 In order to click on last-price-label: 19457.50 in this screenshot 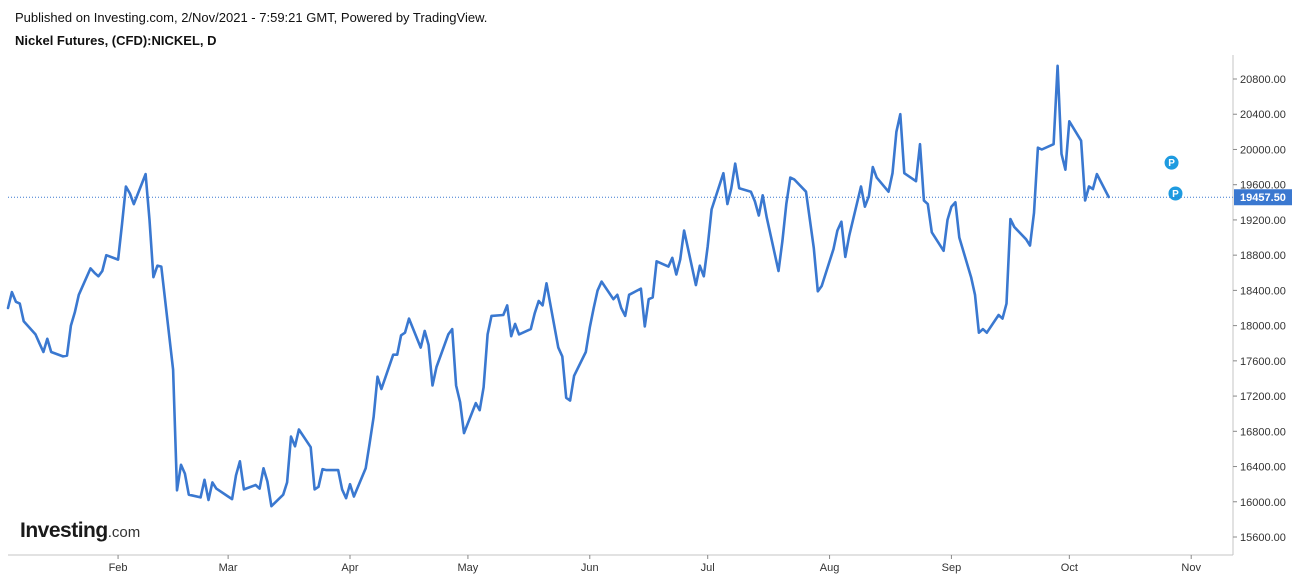, I will do `click(1263, 198)`.